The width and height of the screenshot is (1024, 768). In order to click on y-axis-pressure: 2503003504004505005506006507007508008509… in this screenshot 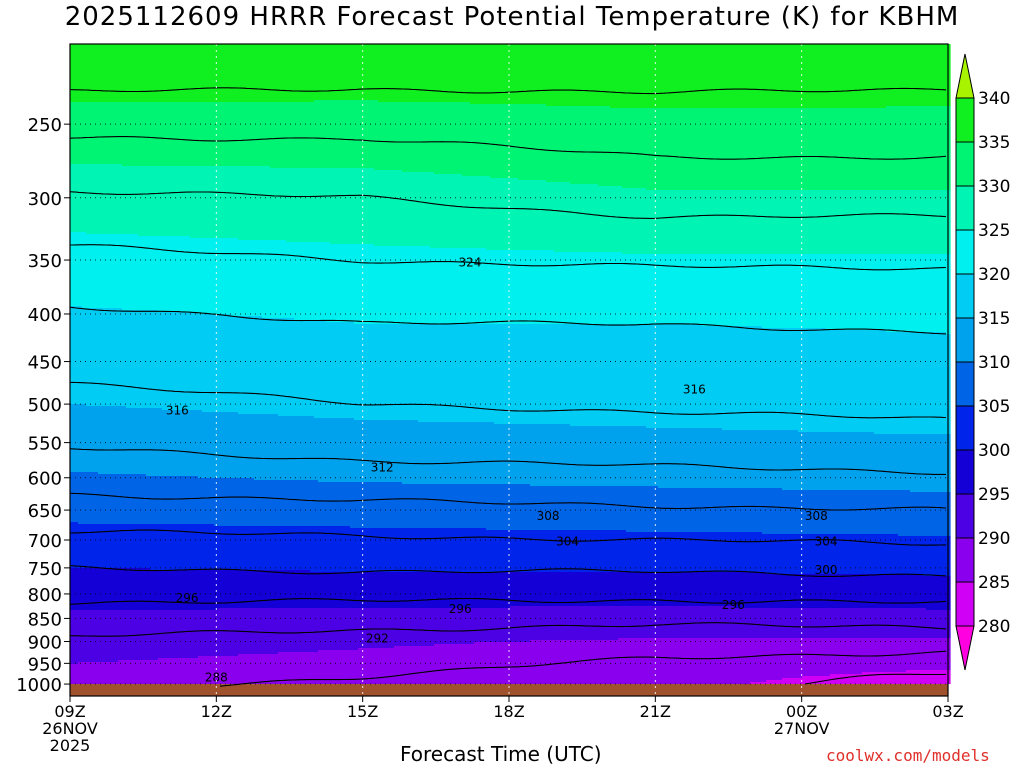, I will do `click(43, 405)`.